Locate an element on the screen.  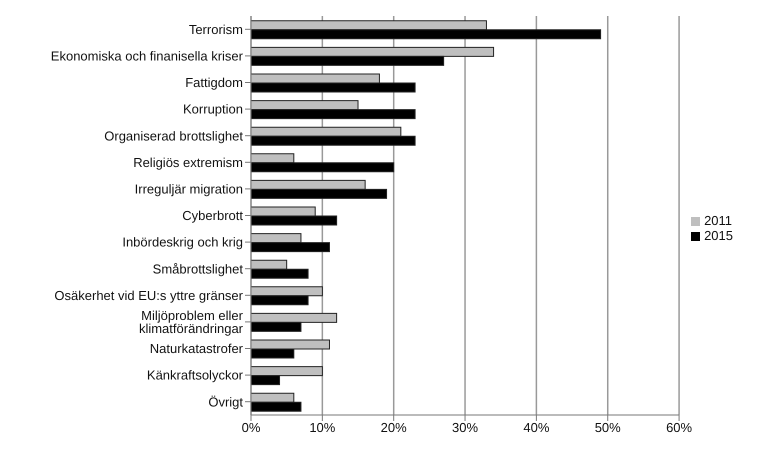
x-tick-label: 30% is located at coordinates (465, 428).